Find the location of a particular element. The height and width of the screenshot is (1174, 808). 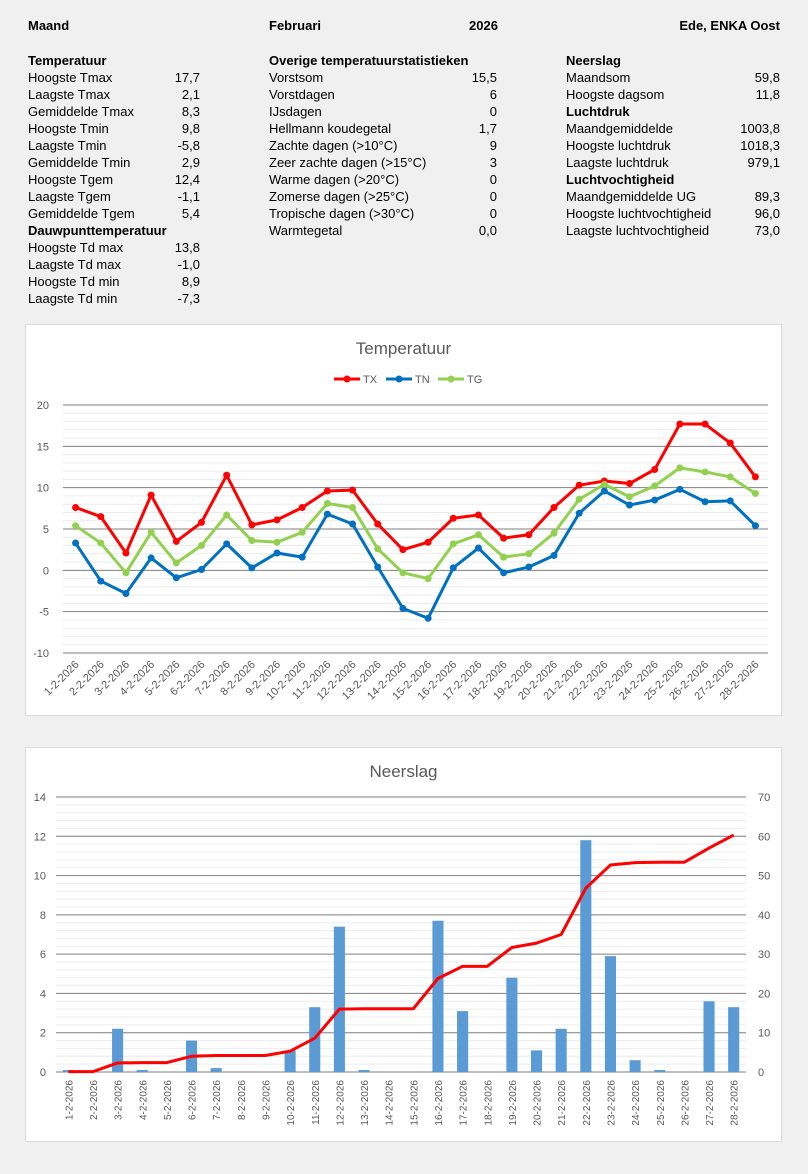

month-label: Maand is located at coordinates (49, 25).